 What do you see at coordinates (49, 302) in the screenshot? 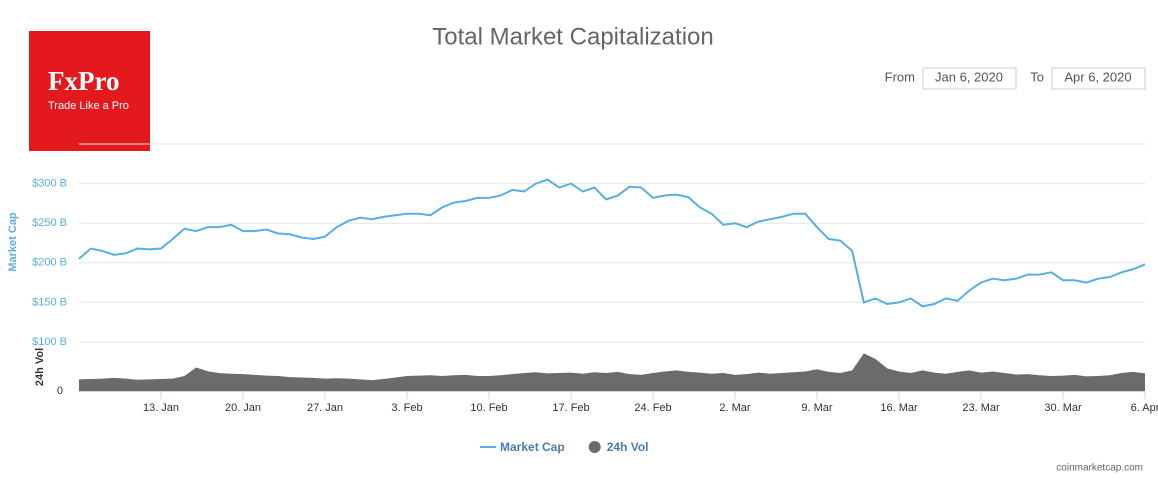
I see `y-tick-label: $150 B` at bounding box center [49, 302].